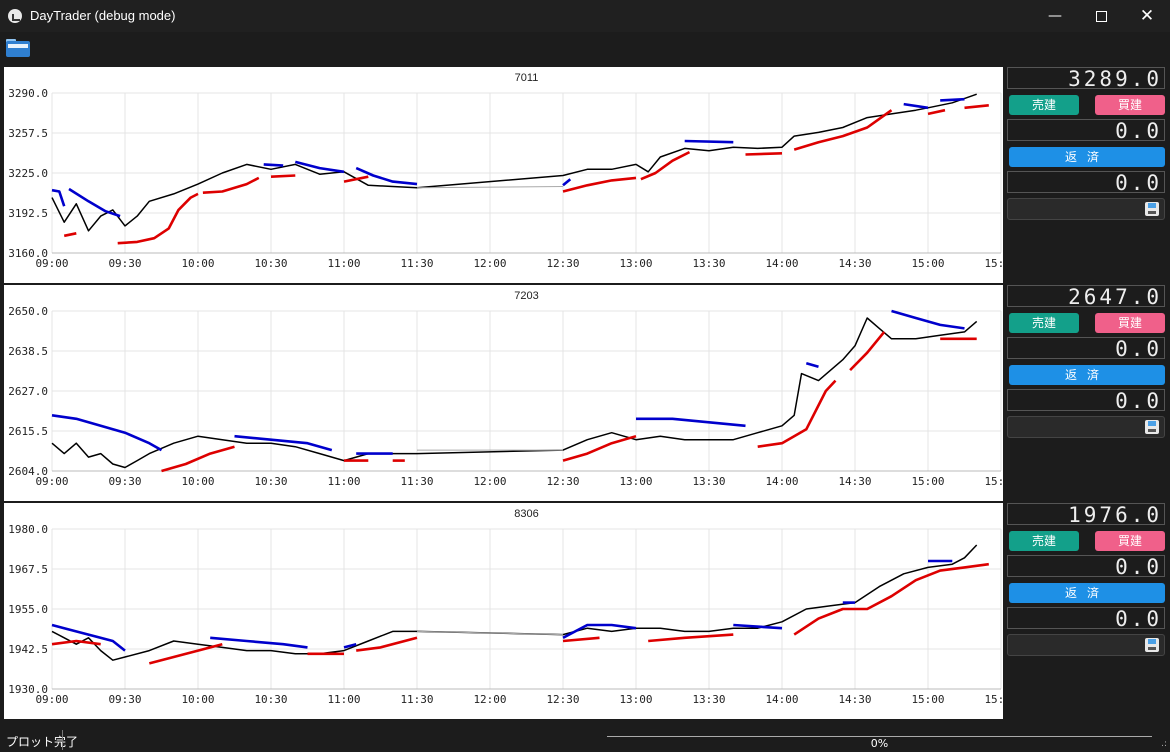 The width and height of the screenshot is (1170, 752). What do you see at coordinates (18, 47) in the screenshot?
I see `folder-open-icon` at bounding box center [18, 47].